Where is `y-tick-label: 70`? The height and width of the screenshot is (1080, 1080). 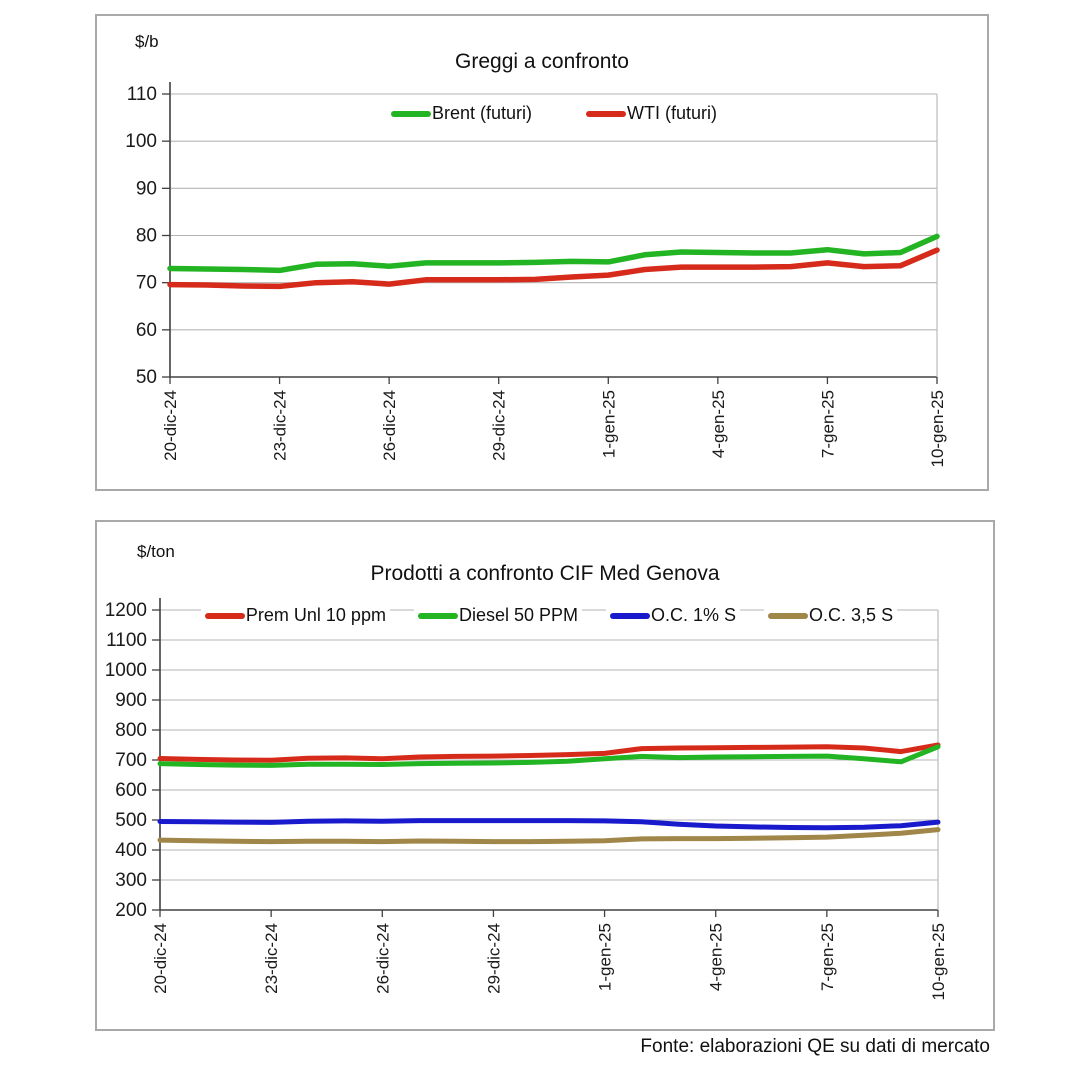 y-tick-label: 70 is located at coordinates (146, 283).